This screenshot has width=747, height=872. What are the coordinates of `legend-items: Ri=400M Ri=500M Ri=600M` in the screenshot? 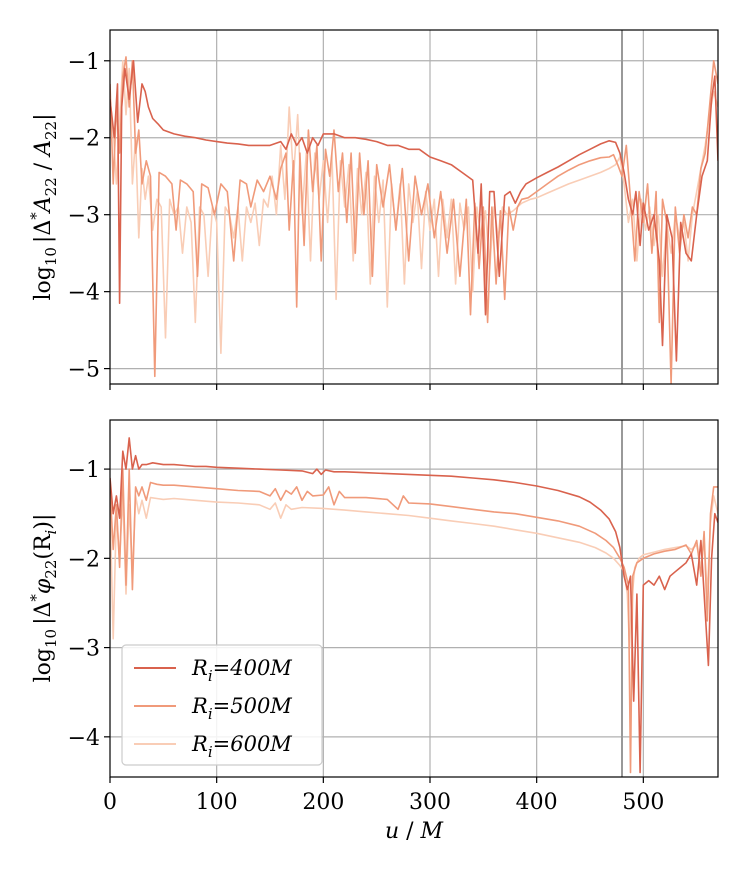 It's located at (213, 708).